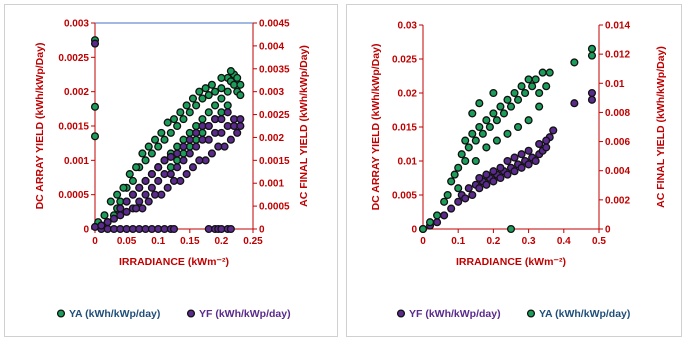 The width and height of the screenshot is (686, 341). What do you see at coordinates (271, 92) in the screenshot?
I see `y2-tick-label: 0.003` at bounding box center [271, 92].